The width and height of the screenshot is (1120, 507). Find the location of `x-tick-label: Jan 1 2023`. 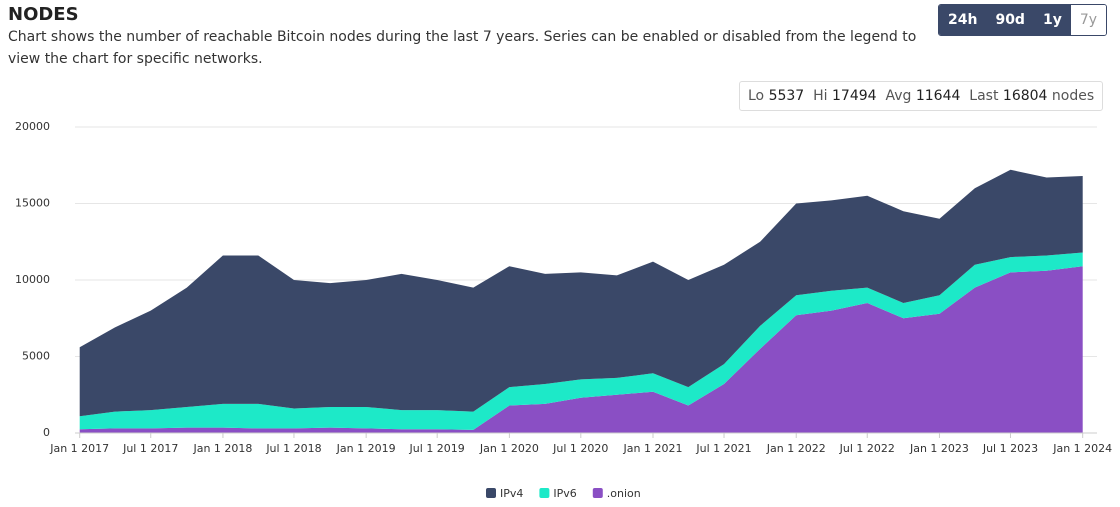

x-tick-label: Jan 1 2023 is located at coordinates (939, 448).